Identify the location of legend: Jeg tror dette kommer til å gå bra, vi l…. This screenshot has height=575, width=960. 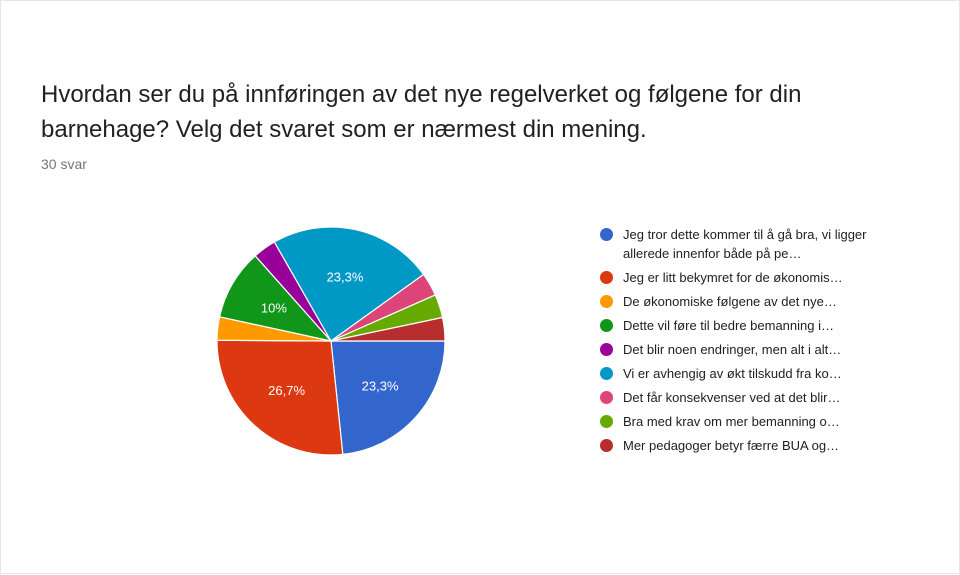
(747, 342).